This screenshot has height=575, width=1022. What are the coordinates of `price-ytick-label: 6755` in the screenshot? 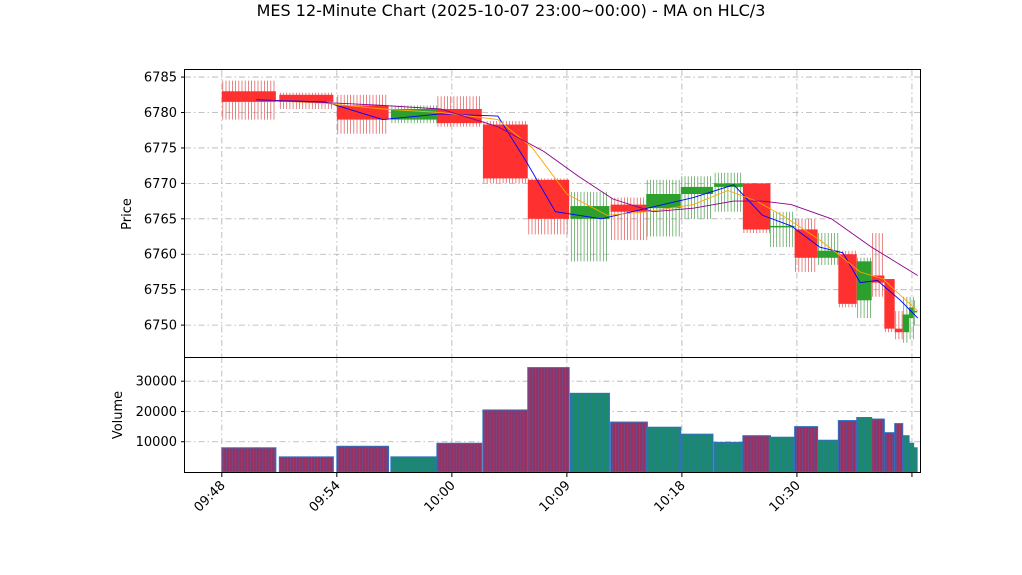 It's located at (160, 290).